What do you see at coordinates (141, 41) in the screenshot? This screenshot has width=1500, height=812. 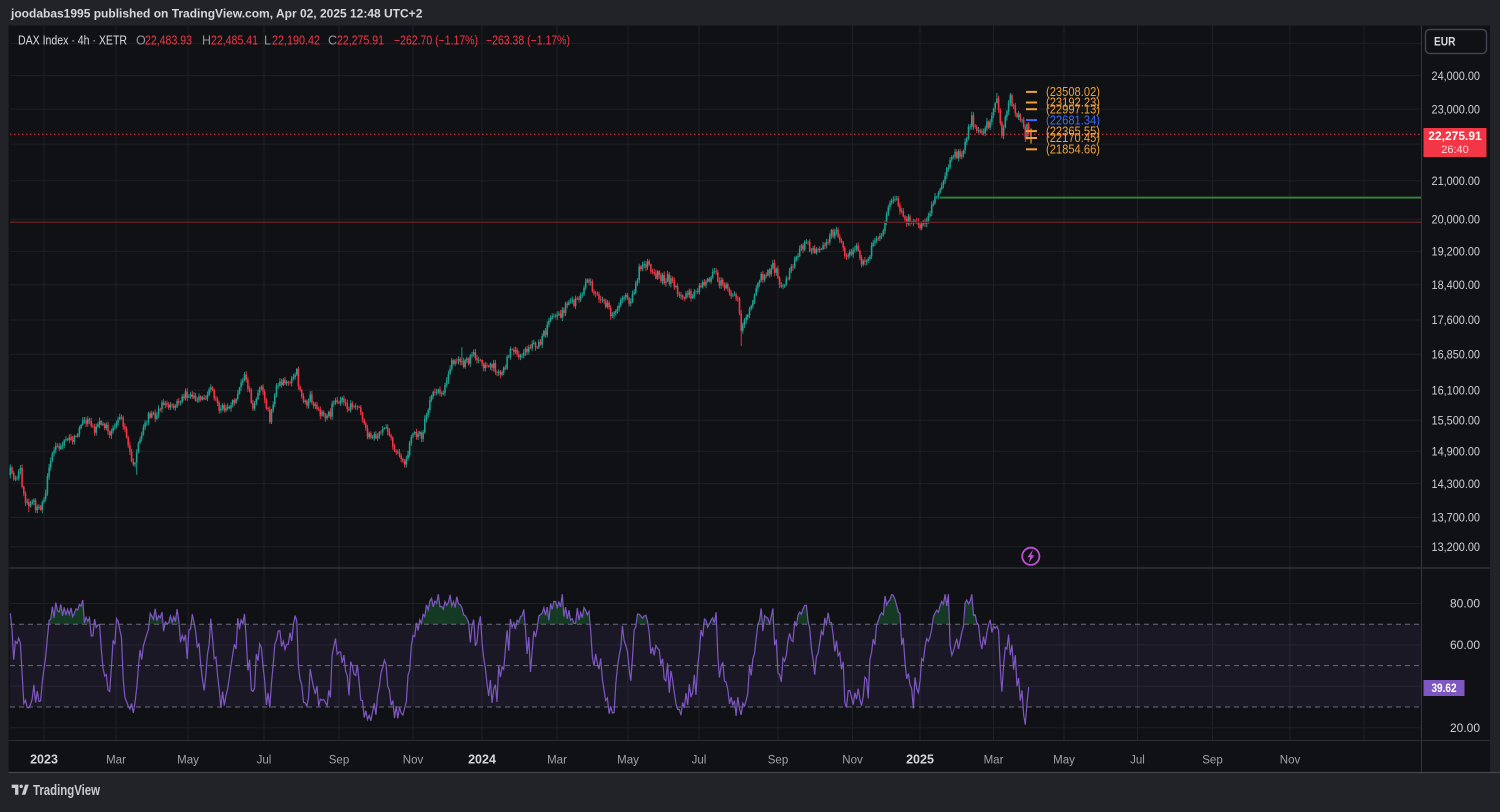 I see `svg-text: O` at bounding box center [141, 41].